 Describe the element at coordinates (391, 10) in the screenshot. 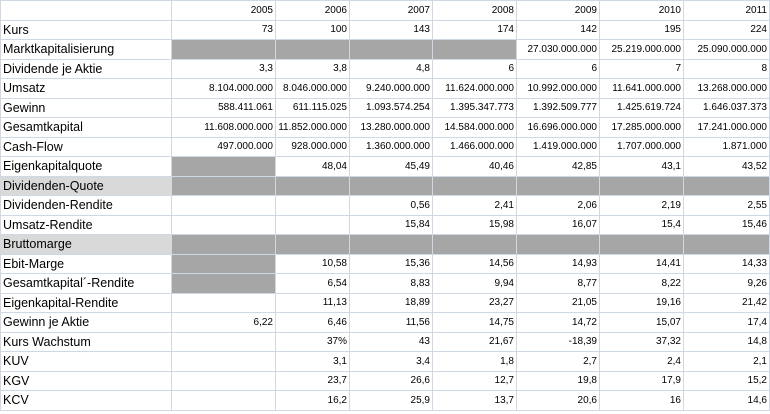

I see `year-cell: 2007` at that location.